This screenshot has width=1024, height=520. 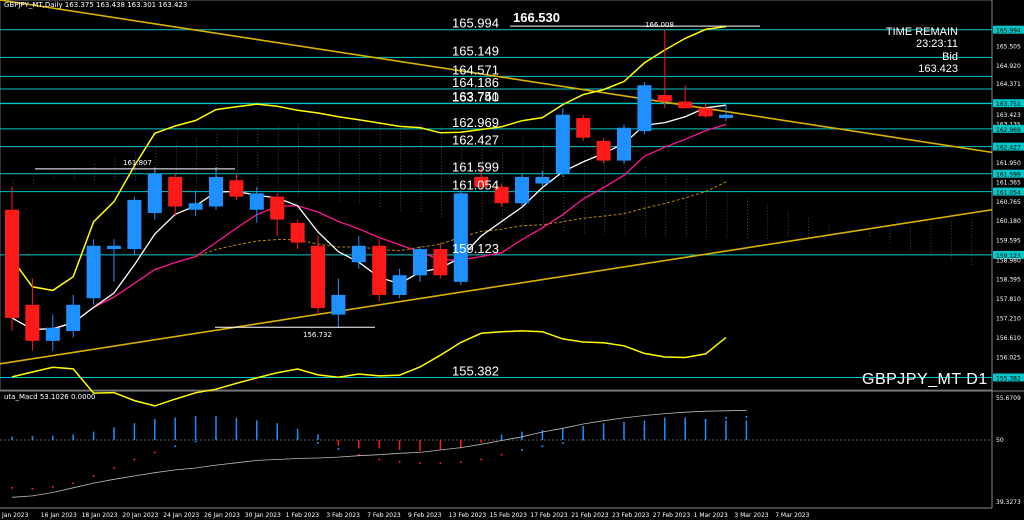 I want to click on price-tick-label: 164.371, so click(x=1008, y=84).